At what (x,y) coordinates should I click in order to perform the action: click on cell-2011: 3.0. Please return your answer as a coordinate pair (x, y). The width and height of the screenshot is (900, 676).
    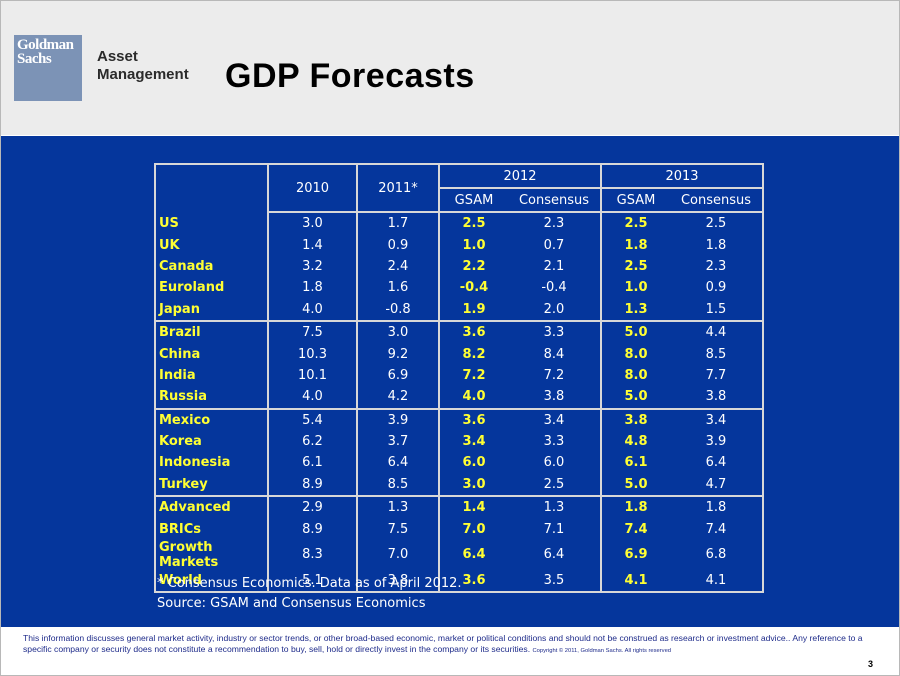
    Looking at the image, I should click on (398, 331).